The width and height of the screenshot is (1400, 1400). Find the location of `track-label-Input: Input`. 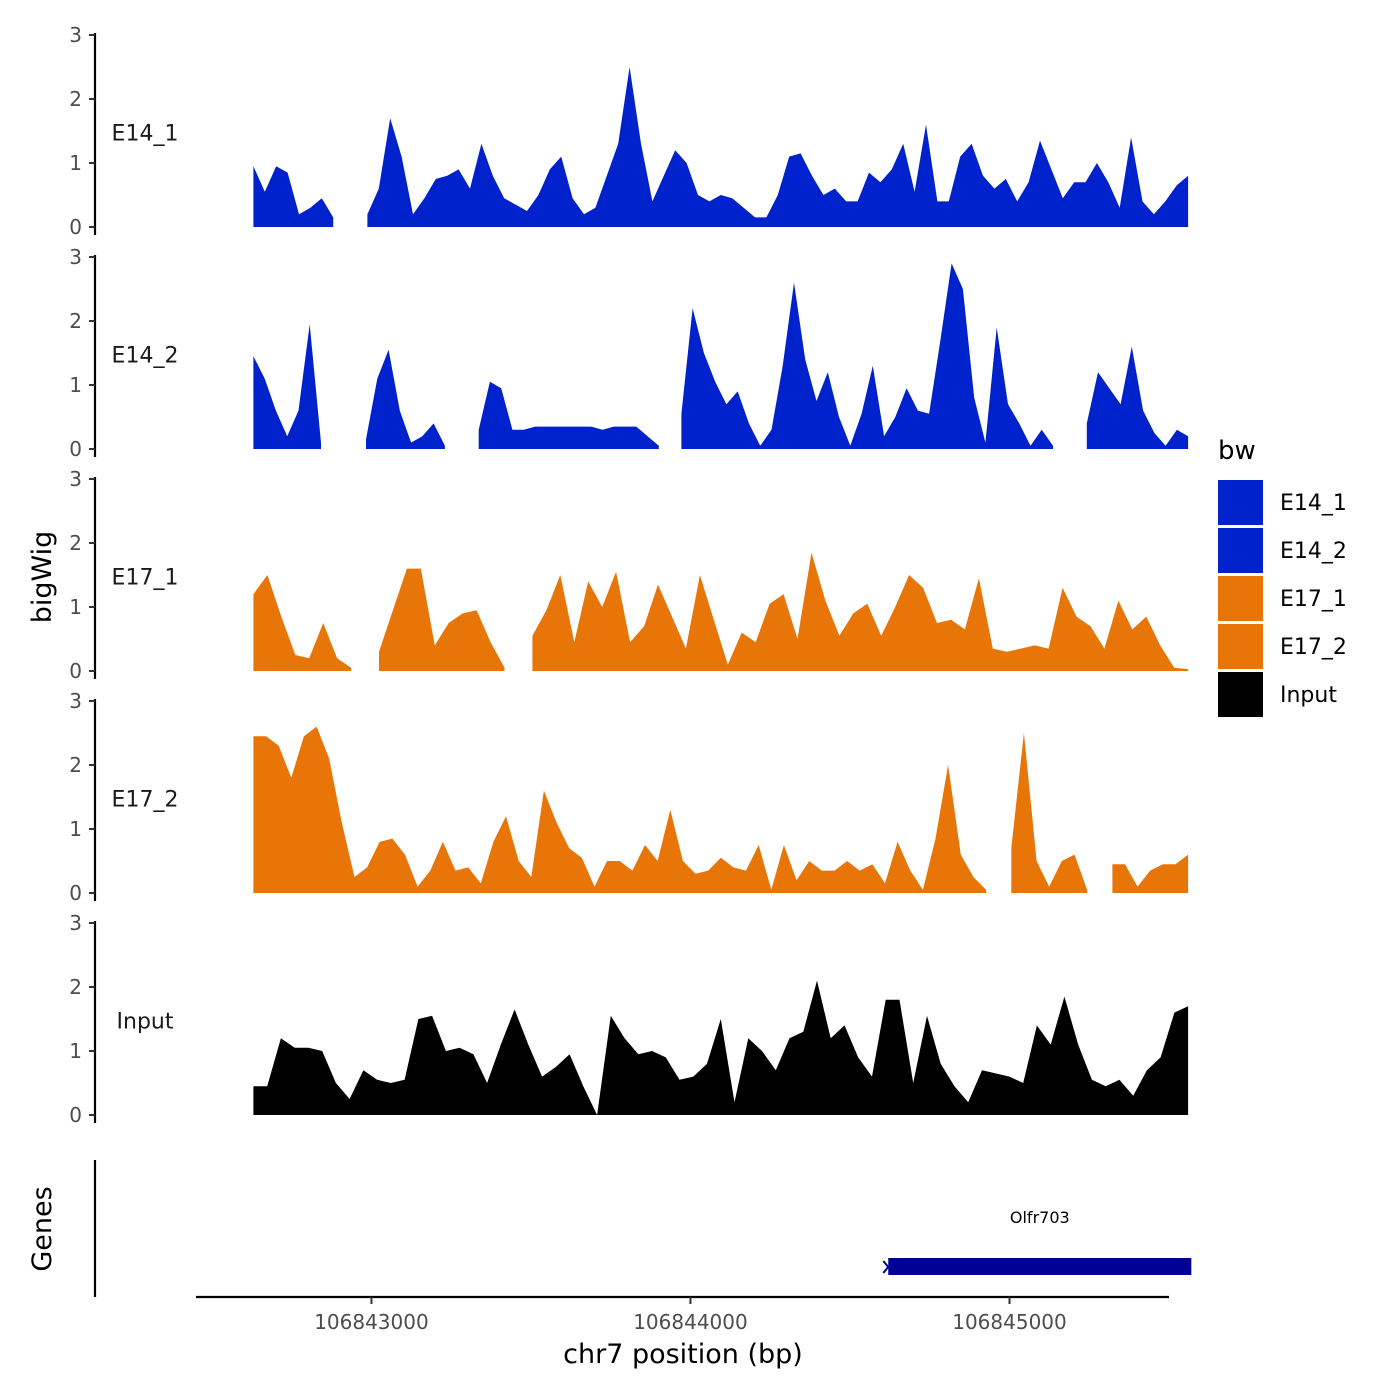

track-label-Input: Input is located at coordinates (145, 1022).